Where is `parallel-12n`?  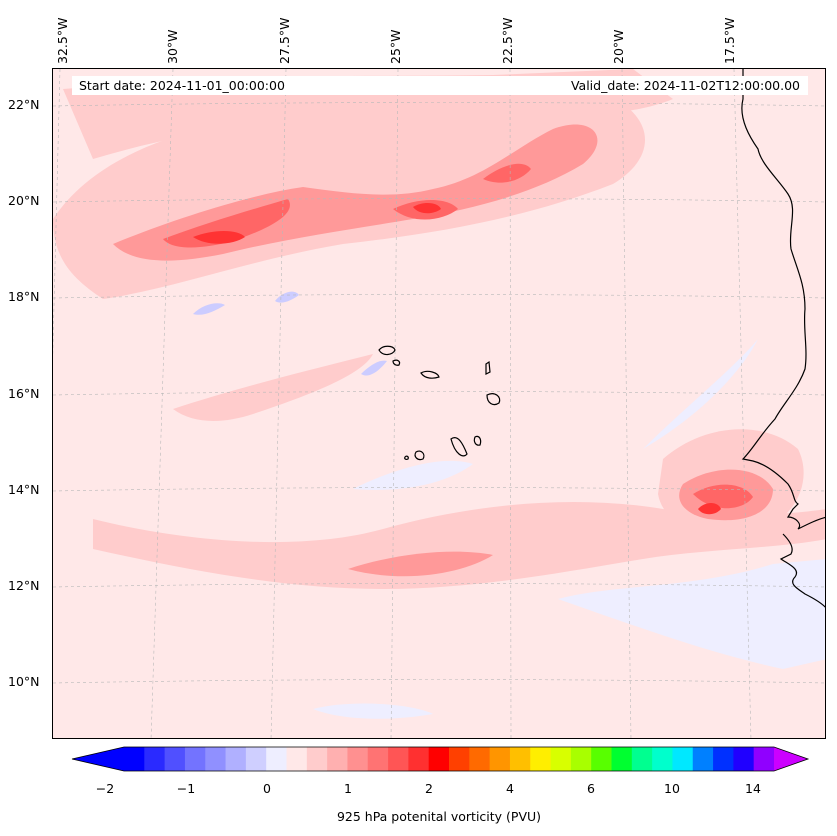 parallel-12n is located at coordinates (439, 585).